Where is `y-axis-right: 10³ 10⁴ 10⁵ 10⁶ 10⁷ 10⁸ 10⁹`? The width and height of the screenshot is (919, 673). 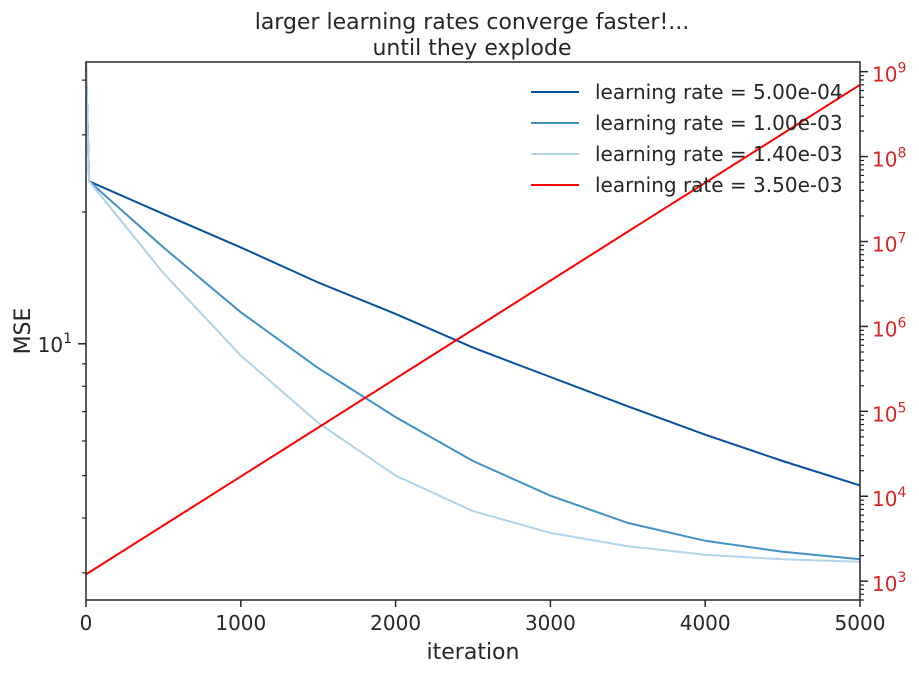 y-axis-right: 10³ 10⁴ 10⁵ 10⁶ 10⁷ 10⁸ 10⁹ is located at coordinates (883, 331).